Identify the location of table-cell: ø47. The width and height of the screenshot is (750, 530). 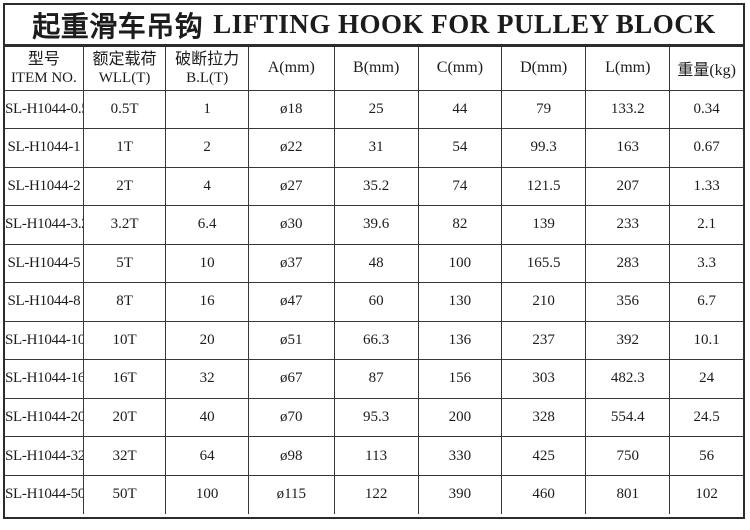
(291, 302).